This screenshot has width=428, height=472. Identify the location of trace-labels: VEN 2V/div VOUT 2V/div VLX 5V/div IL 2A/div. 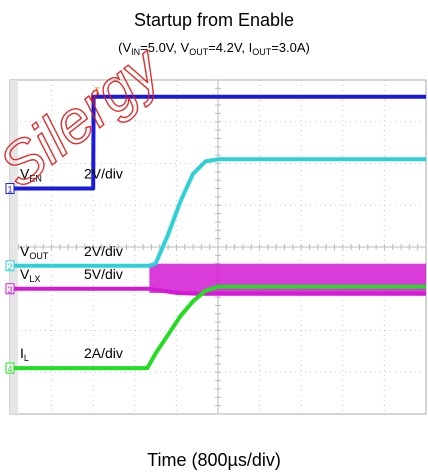
(71, 265).